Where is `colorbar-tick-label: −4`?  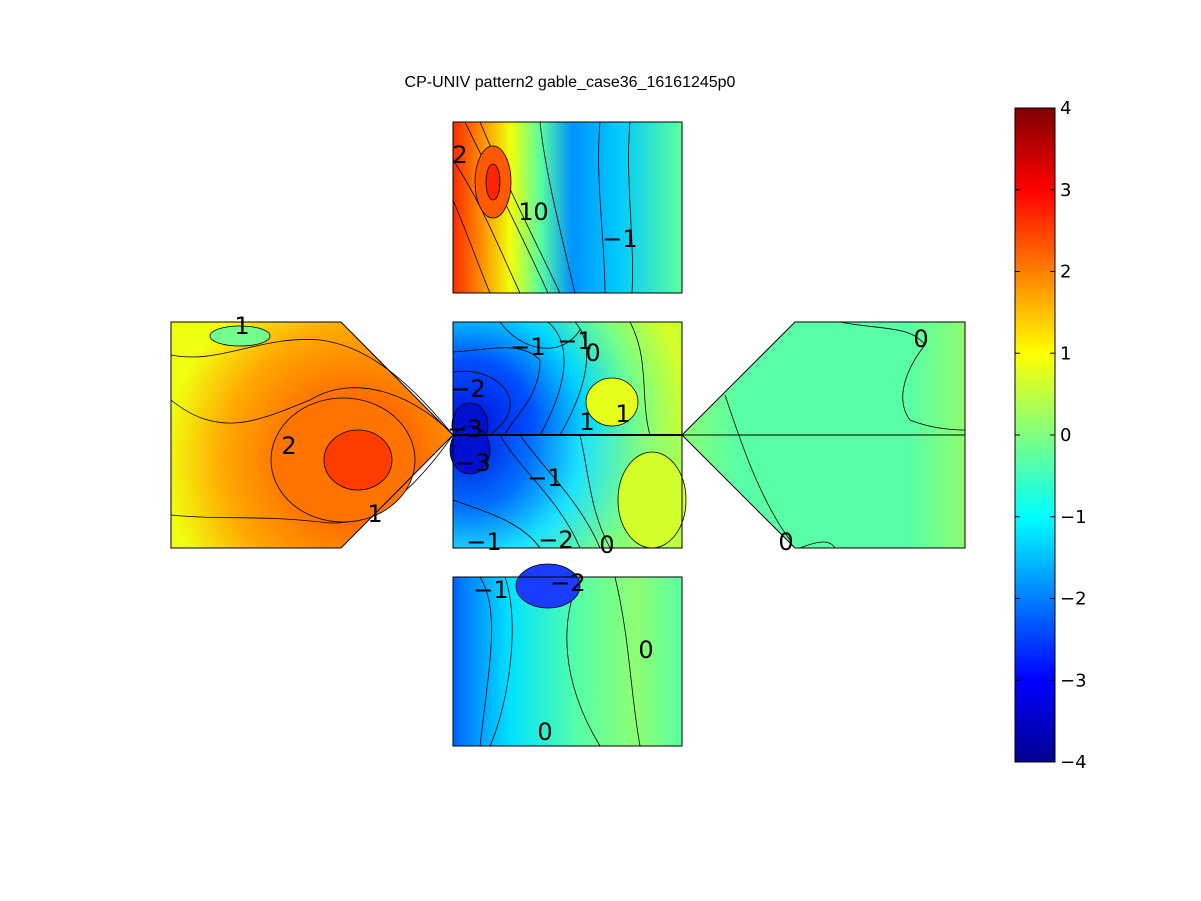 colorbar-tick-label: −4 is located at coordinates (1073, 762).